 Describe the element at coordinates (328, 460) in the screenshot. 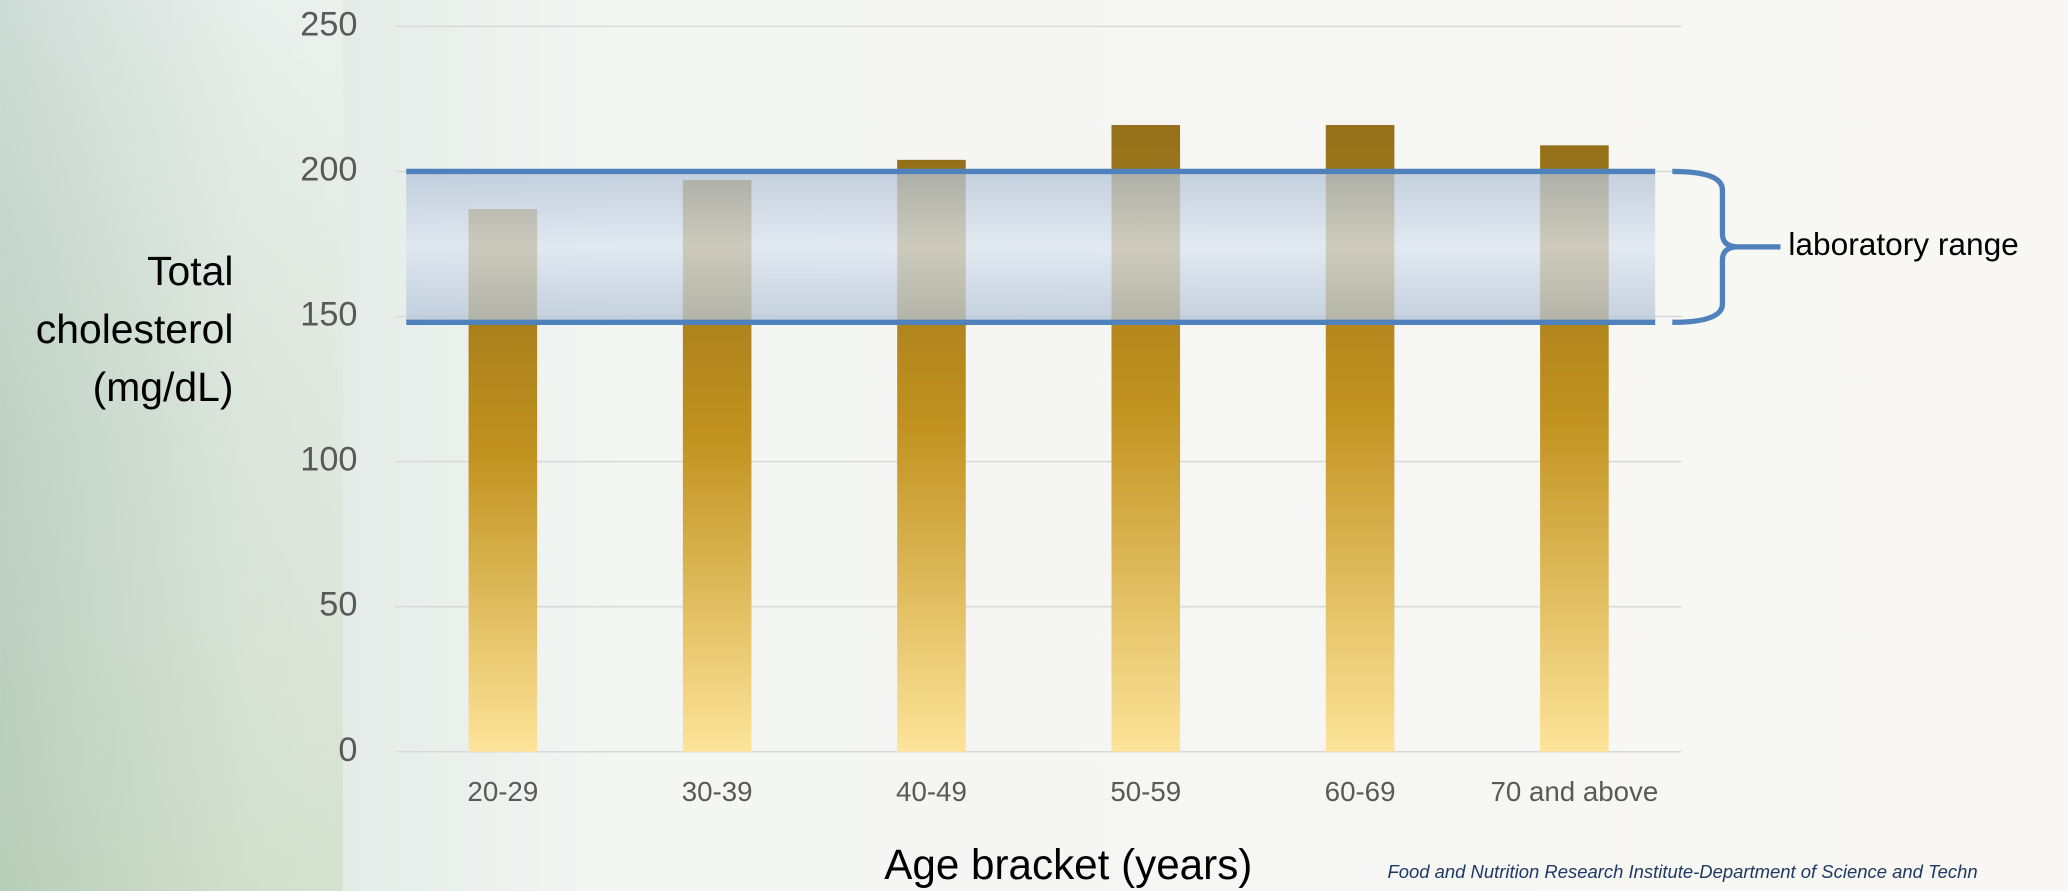

I see `y-tick-label: 100` at that location.